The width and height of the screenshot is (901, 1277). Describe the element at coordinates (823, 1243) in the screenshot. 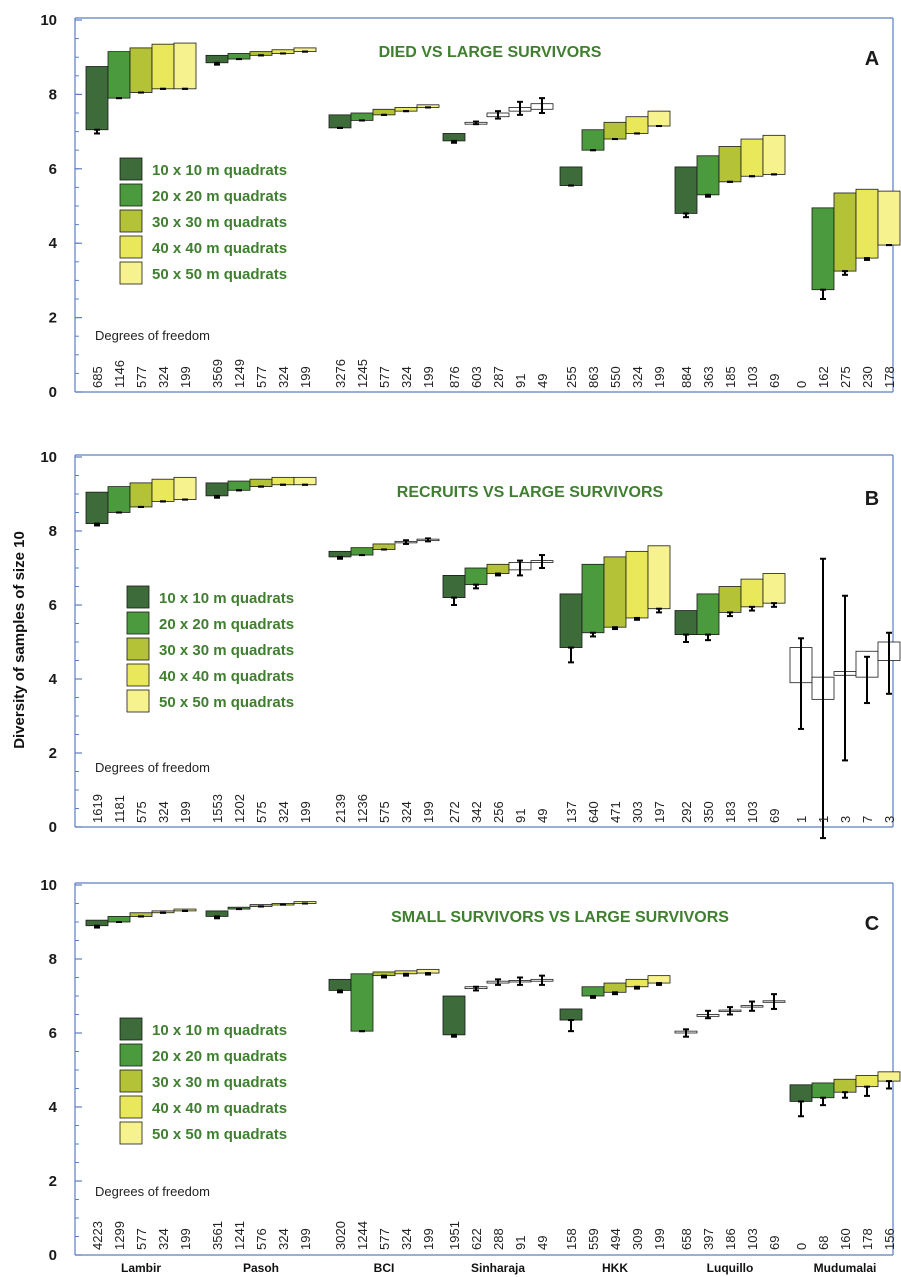

I see `dof-label: 68` at that location.